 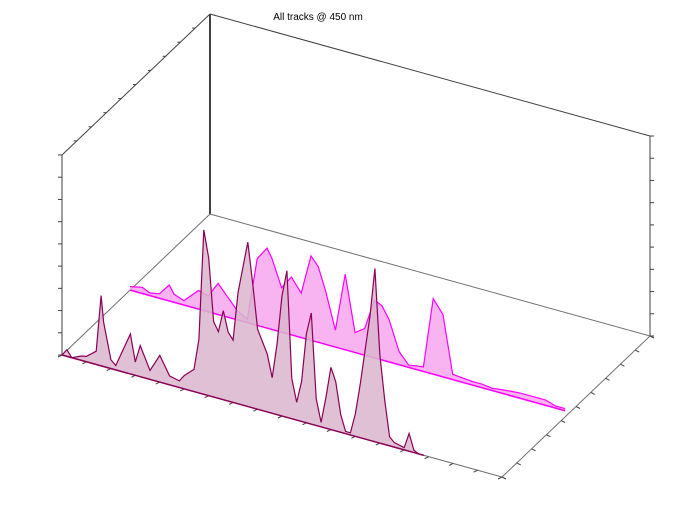 I want to click on left-bottom-edge, so click(x=136, y=284).